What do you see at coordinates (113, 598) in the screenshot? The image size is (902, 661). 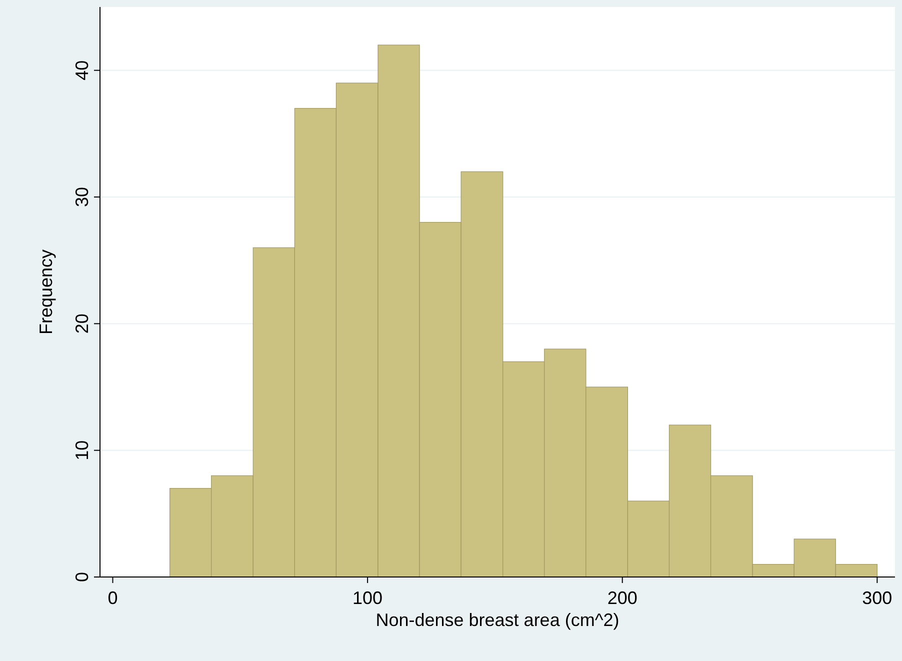 I see `x-tick-label: 0` at bounding box center [113, 598].